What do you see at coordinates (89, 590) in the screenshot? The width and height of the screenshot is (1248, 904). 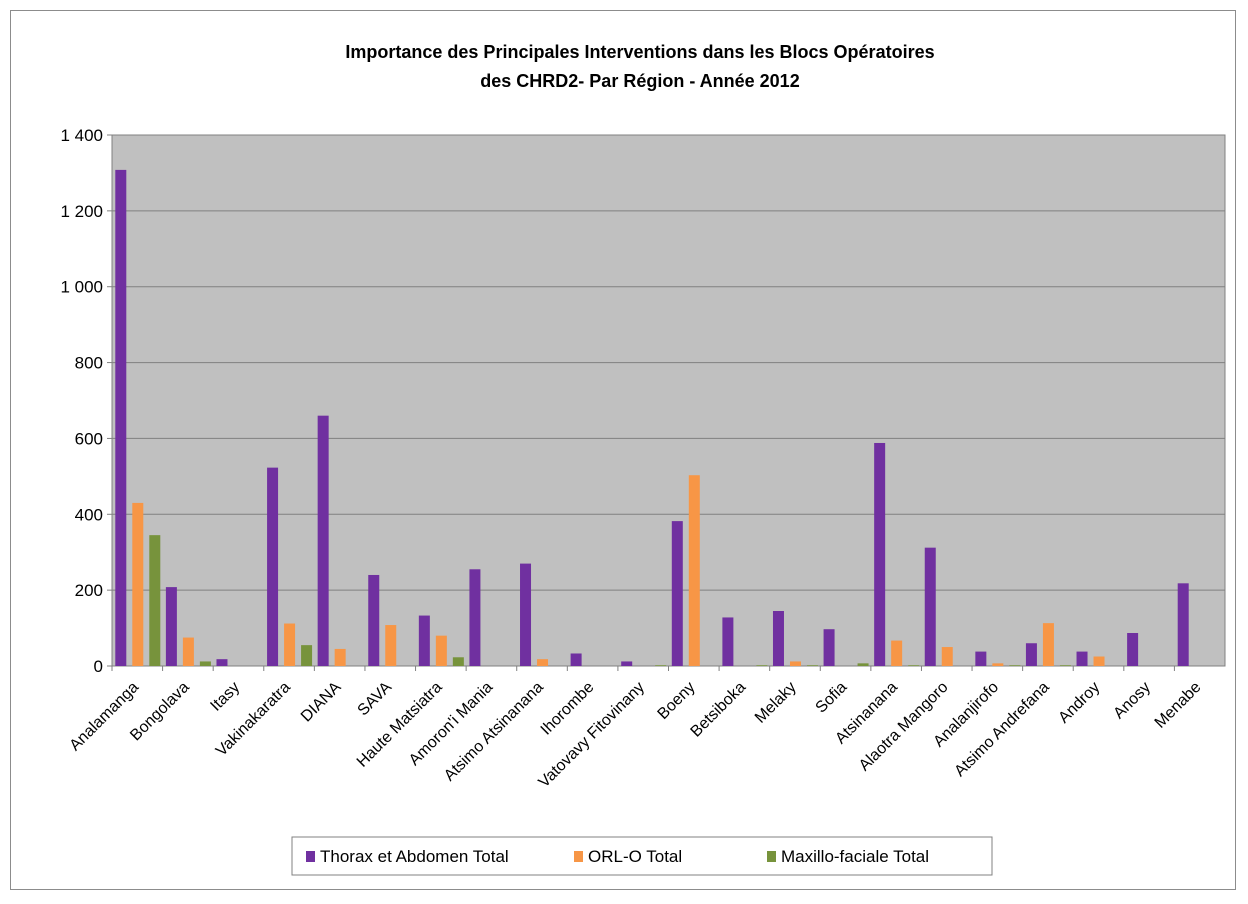 I see `y-tick-label: 200` at bounding box center [89, 590].